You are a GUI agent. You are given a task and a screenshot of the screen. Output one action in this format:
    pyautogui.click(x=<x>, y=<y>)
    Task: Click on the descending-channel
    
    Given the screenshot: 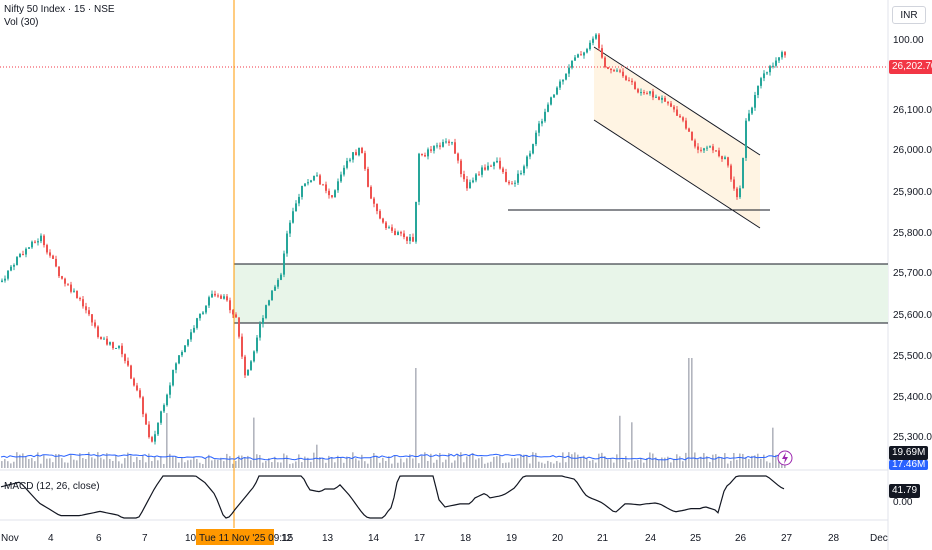 What is the action you would take?
    pyautogui.click(x=677, y=137)
    